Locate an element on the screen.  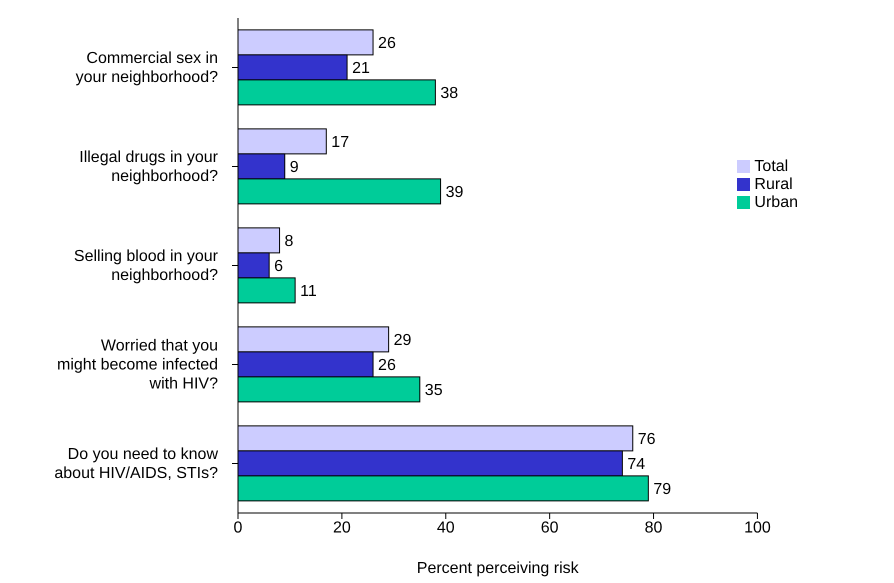
y-tick-label: Worried that you might become infected with HIV? is located at coordinates (137, 364).